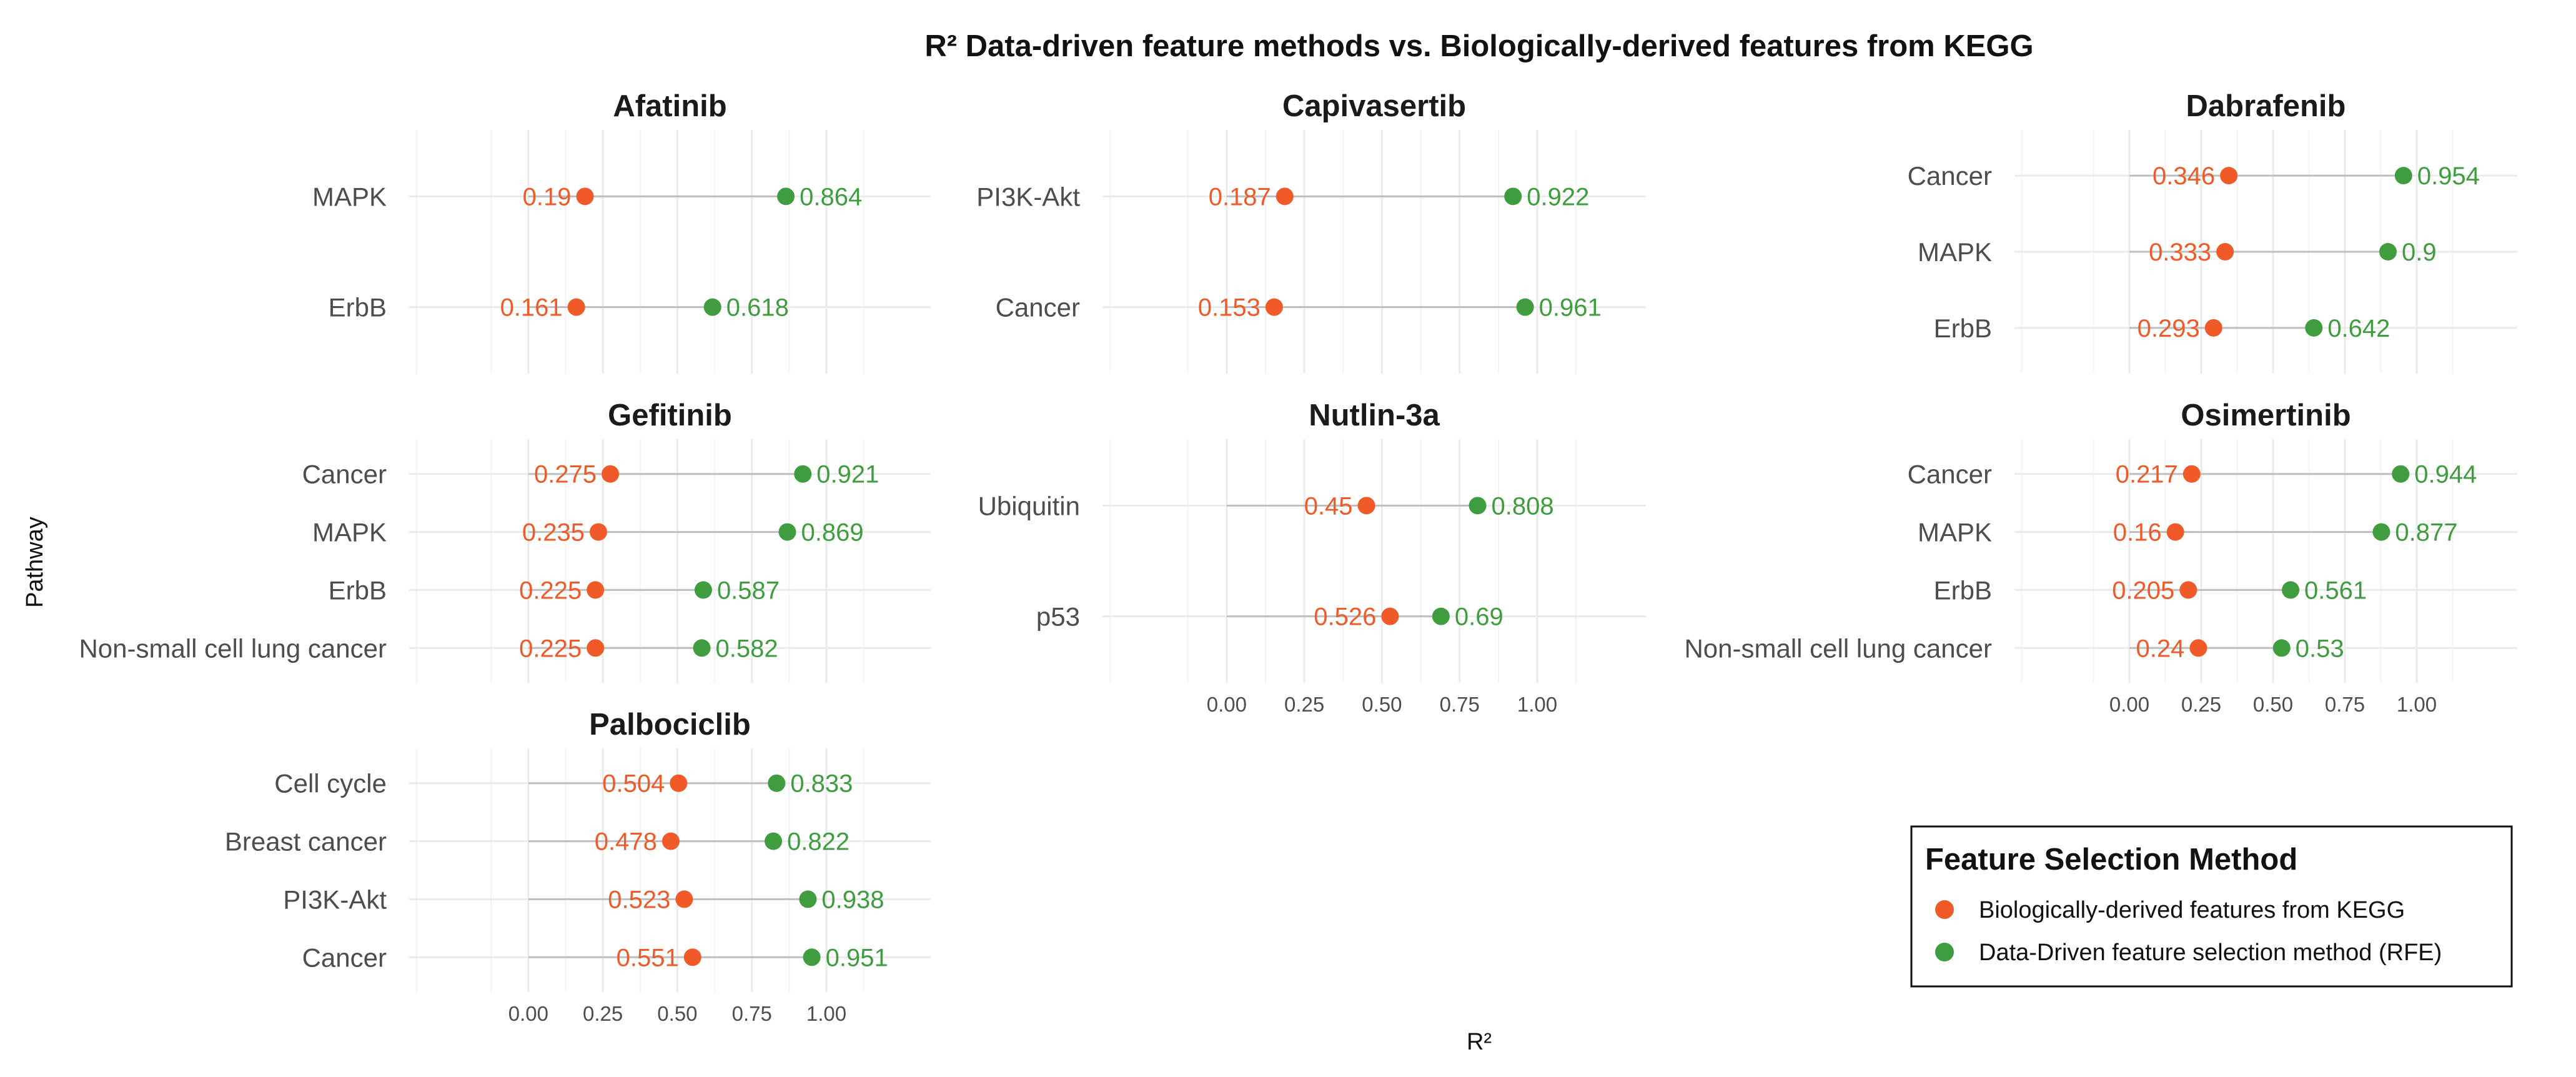 Image resolution: width=2576 pixels, height=1077 pixels. Describe the element at coordinates (1479, 617) in the screenshot. I see `rfe-value-label: 0.69` at that location.